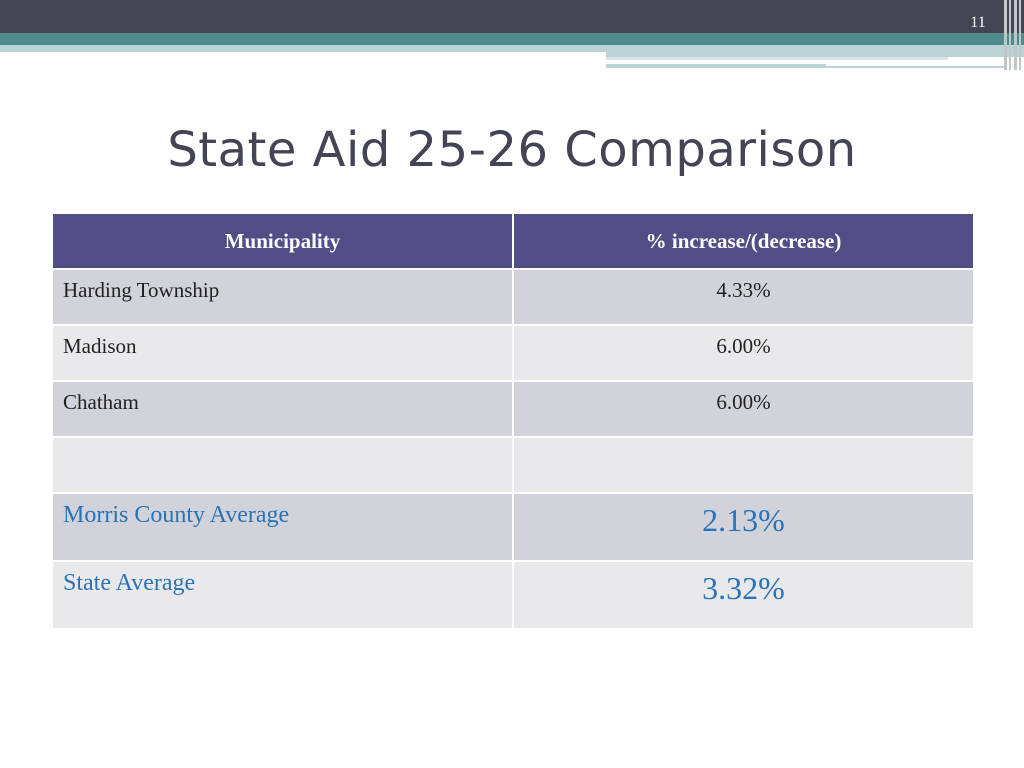  Describe the element at coordinates (743, 290) in the screenshot. I see `percent-value: 4.33%` at that location.